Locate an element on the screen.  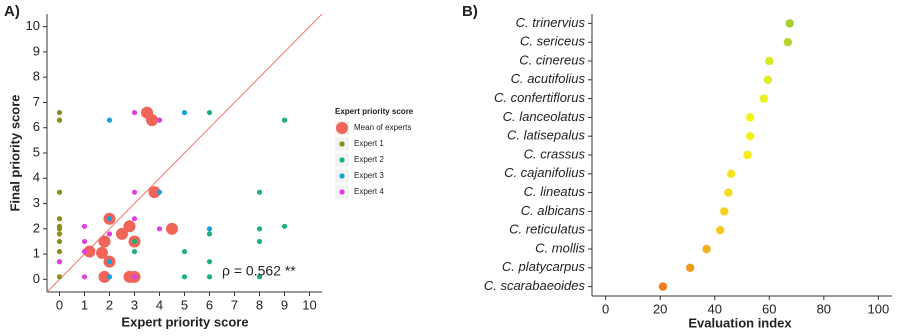
legend-title: Expert priority score is located at coordinates (374, 111).